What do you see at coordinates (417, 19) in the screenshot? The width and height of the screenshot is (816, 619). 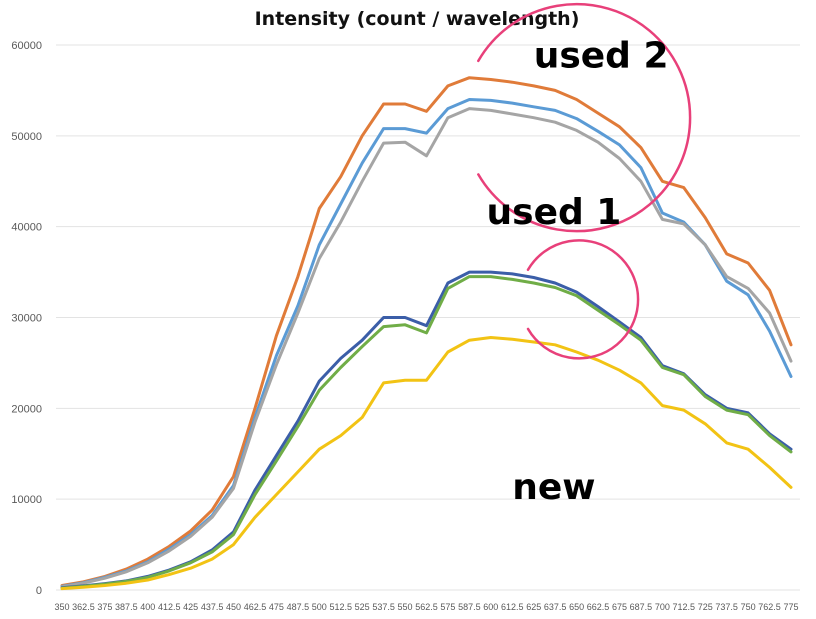 I see `chart-title: Intensity (count / wavelength)` at bounding box center [417, 19].